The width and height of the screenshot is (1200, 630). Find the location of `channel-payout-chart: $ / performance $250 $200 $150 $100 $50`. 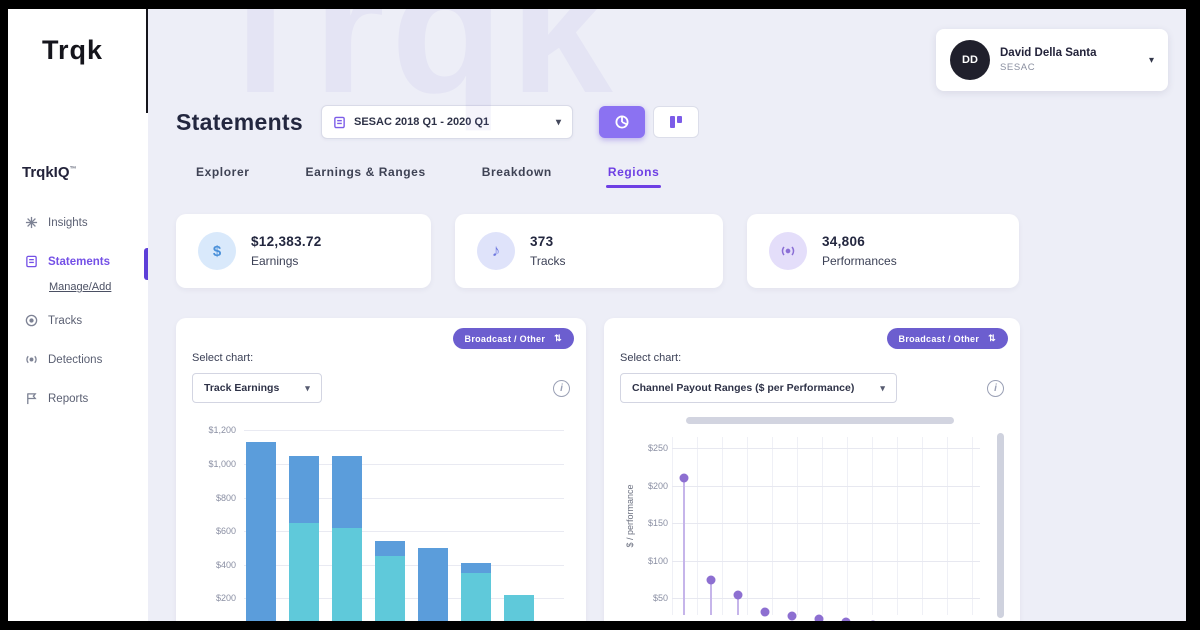

channel-payout-chart: $ / performance $250 $200 $150 $100 $50 is located at coordinates (812, 518).